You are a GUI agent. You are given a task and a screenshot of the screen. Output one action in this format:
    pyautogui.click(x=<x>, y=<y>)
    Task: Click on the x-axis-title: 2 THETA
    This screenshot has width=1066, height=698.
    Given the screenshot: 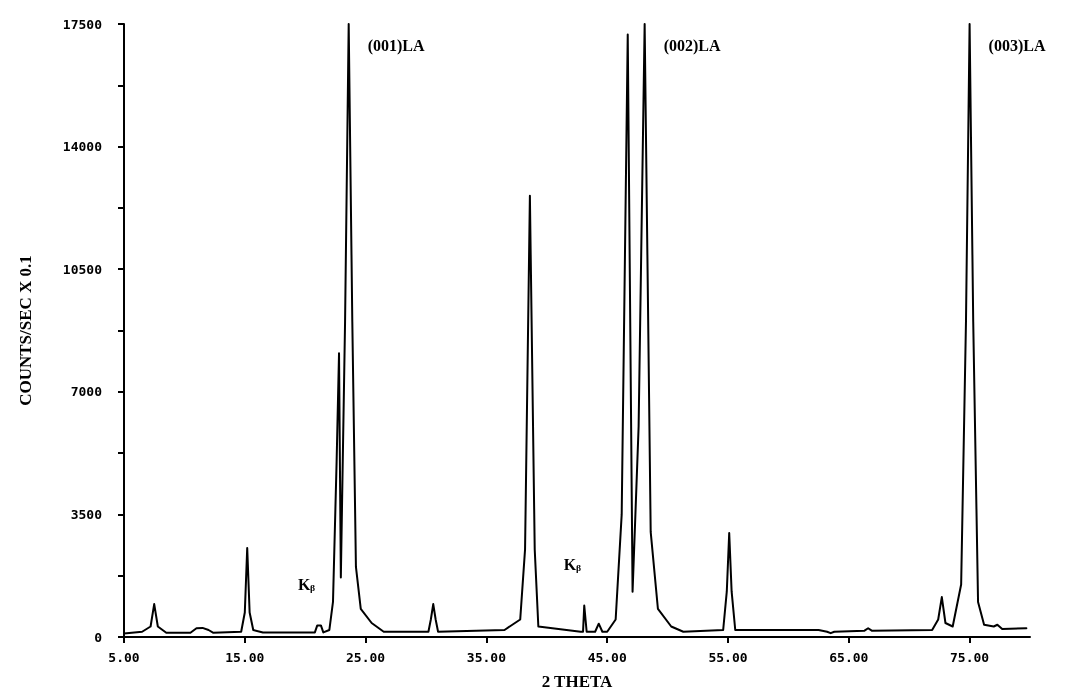 What is the action you would take?
    pyautogui.click(x=577, y=681)
    